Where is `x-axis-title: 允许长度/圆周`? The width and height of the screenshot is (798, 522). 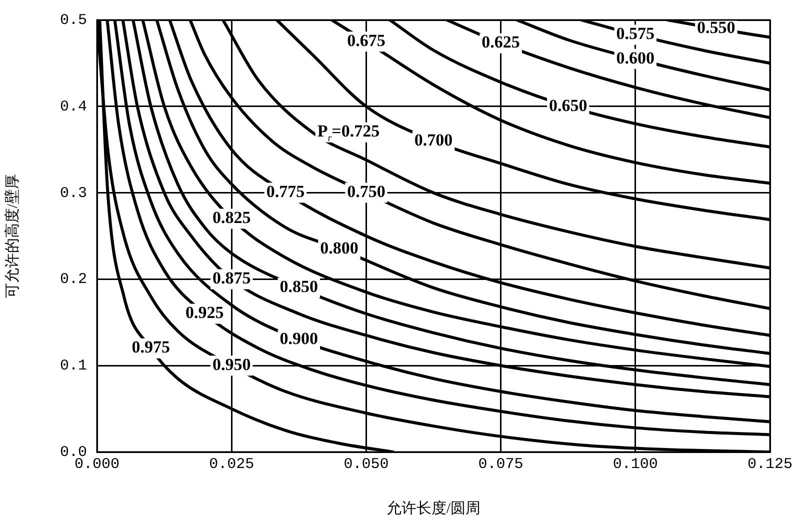
x-axis-title: 允许长度/圆周 is located at coordinates (433, 508).